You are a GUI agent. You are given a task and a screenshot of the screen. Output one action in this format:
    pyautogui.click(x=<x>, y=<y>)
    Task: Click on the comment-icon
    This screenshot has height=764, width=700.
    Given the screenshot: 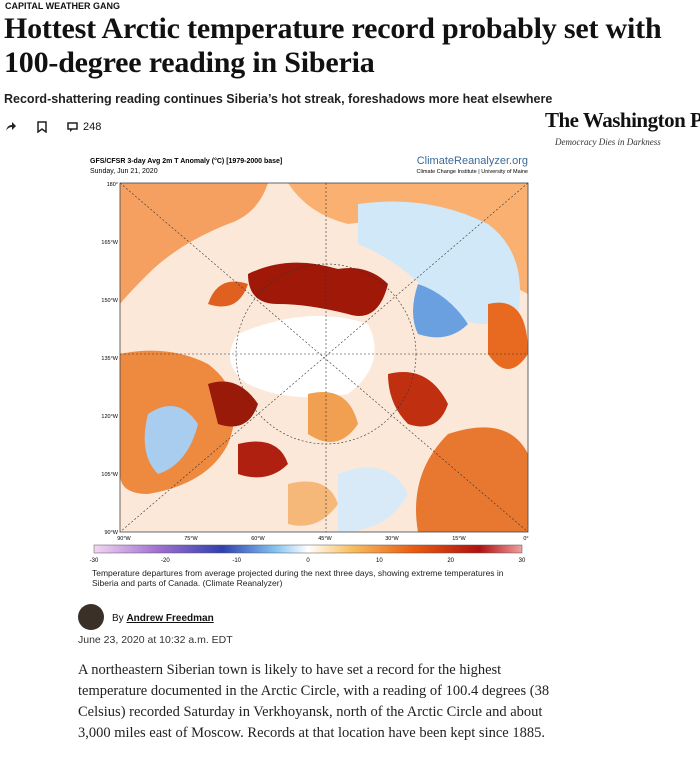 What is the action you would take?
    pyautogui.click(x=72, y=127)
    